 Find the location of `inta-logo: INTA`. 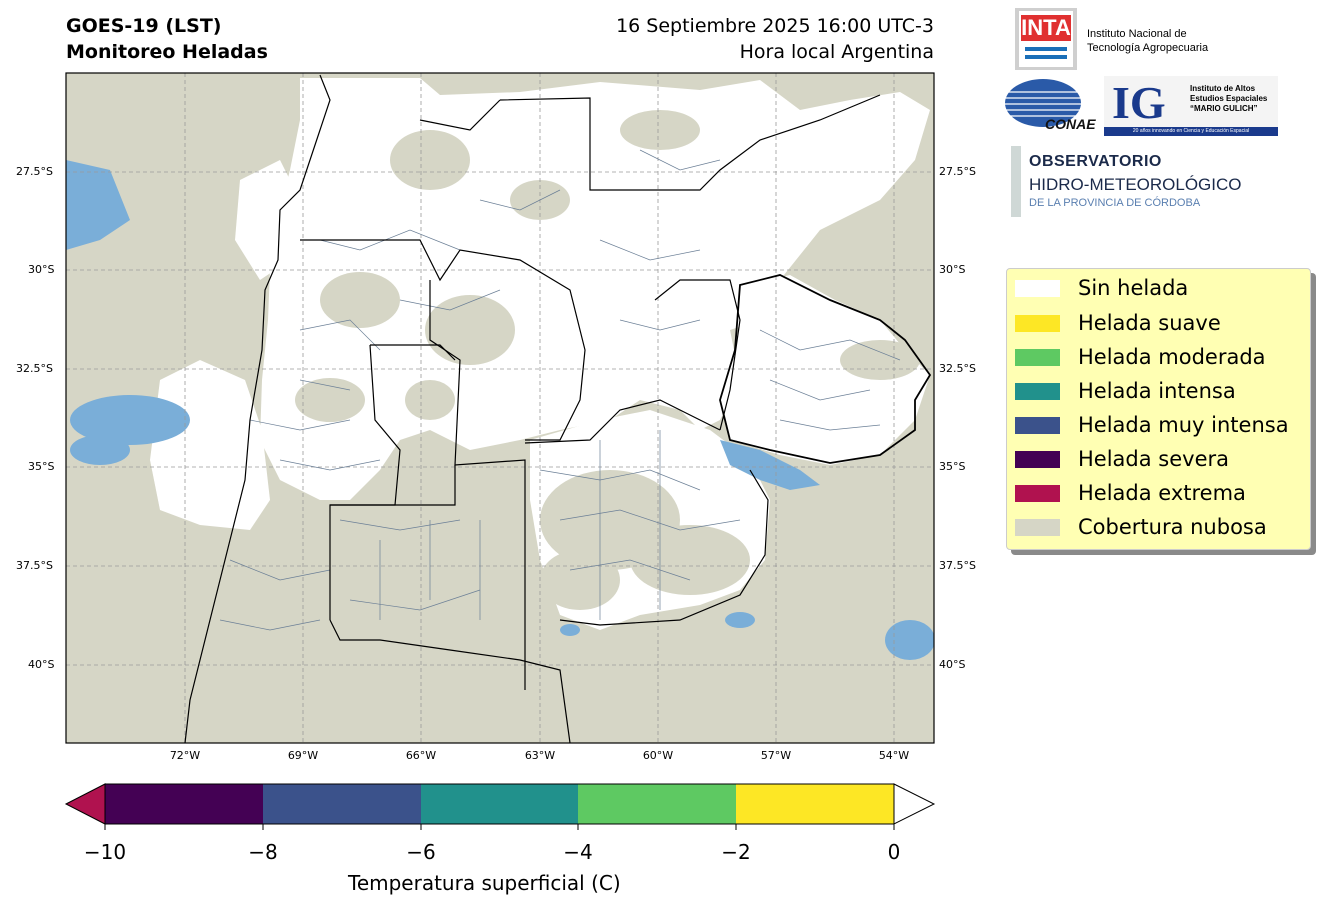

inta-logo: INTA is located at coordinates (1046, 39).